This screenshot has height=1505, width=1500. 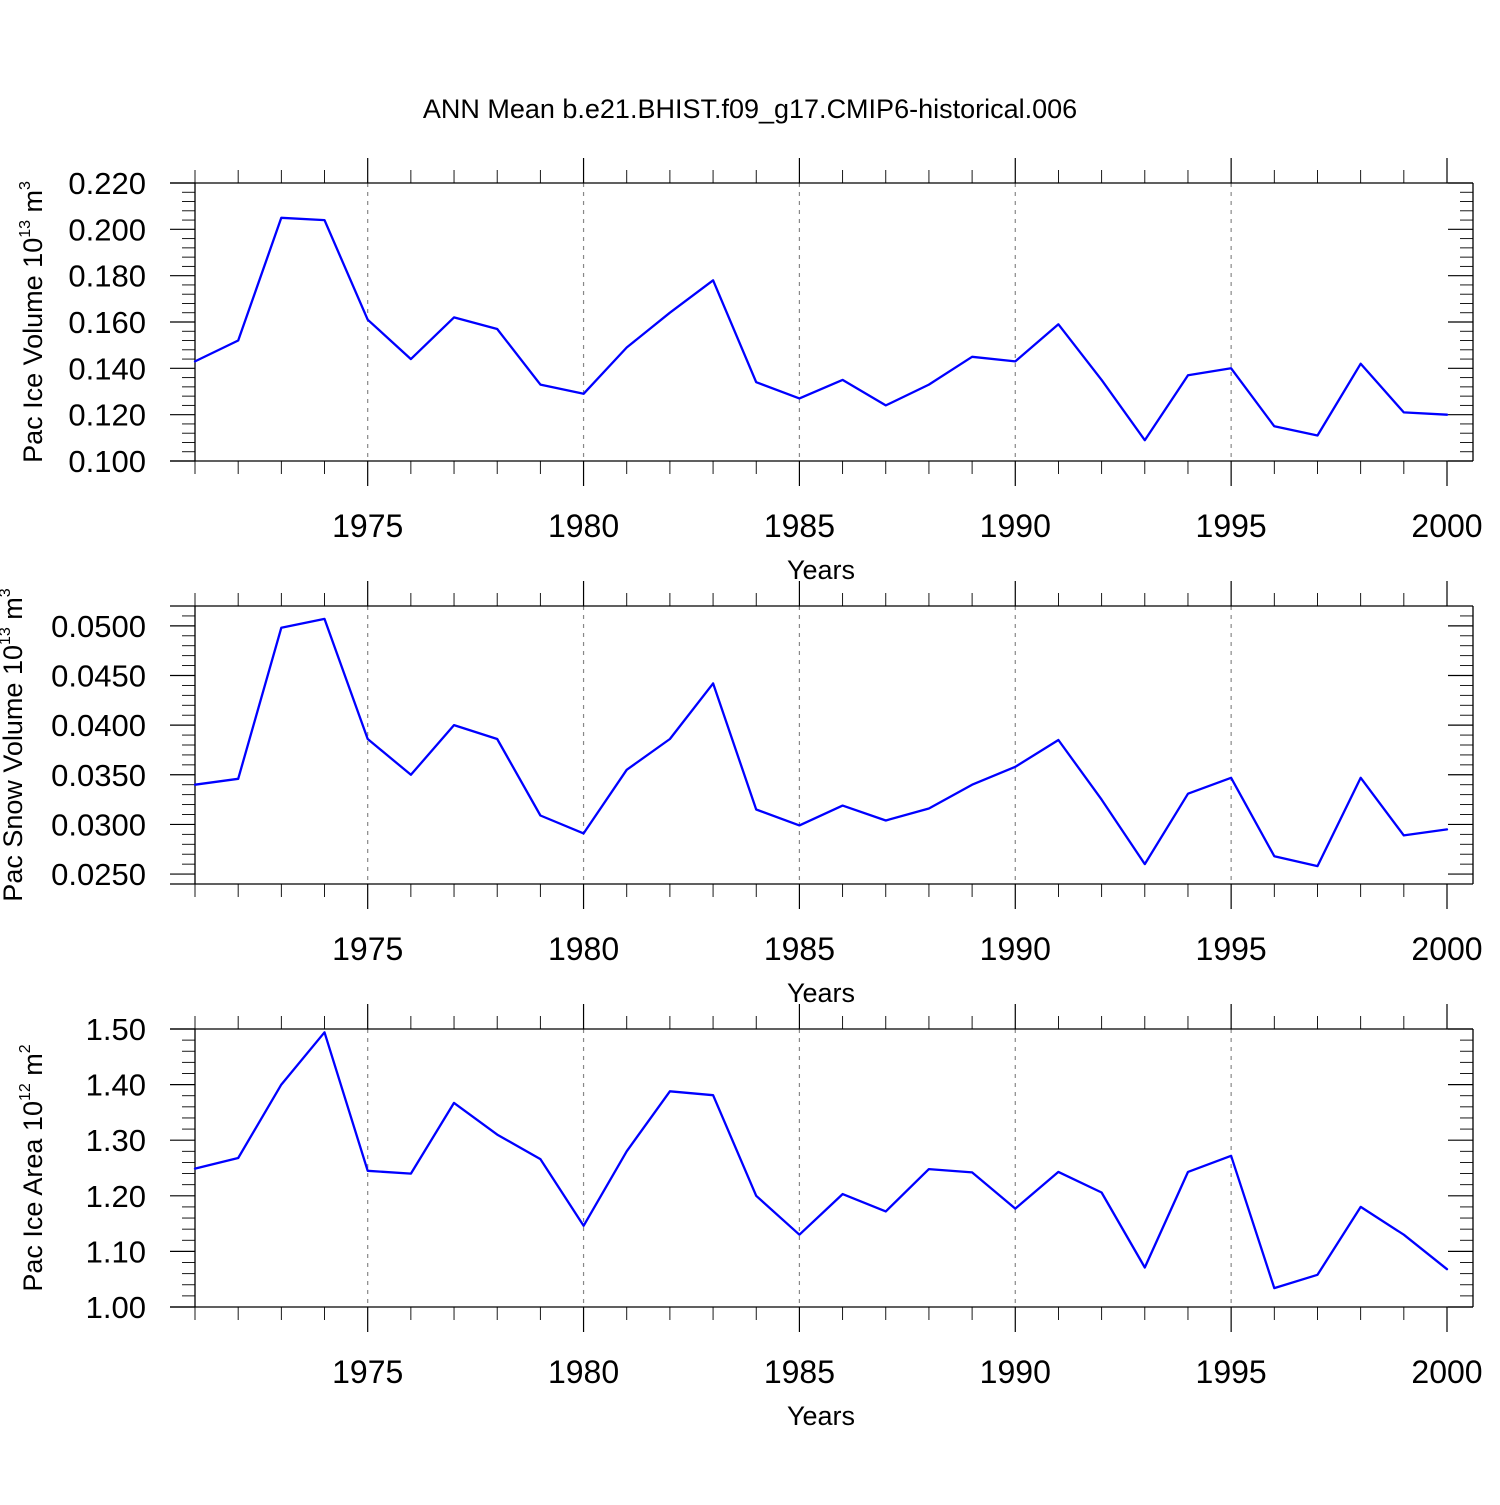 What do you see at coordinates (116, 1085) in the screenshot?
I see `y-tick-label: 1.40` at bounding box center [116, 1085].